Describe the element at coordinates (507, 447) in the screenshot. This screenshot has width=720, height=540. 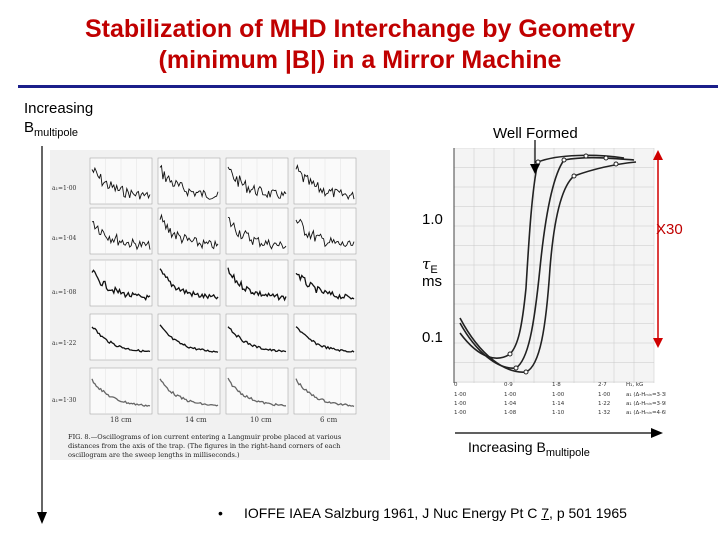
I see `x-axis-label-text: Increasing B` at that location.